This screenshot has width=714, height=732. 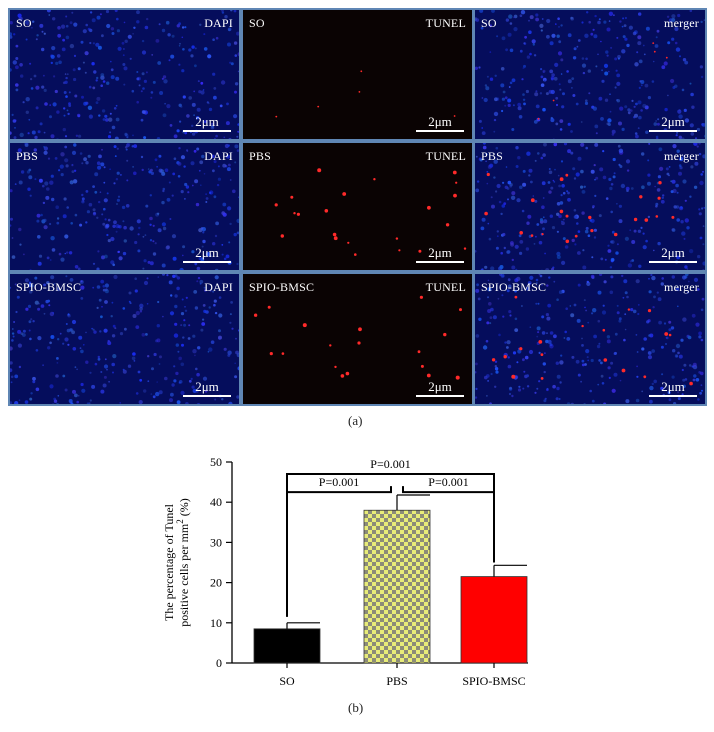 I want to click on panel-pbs-merger: PBS merger 2μm, so click(x=590, y=206).